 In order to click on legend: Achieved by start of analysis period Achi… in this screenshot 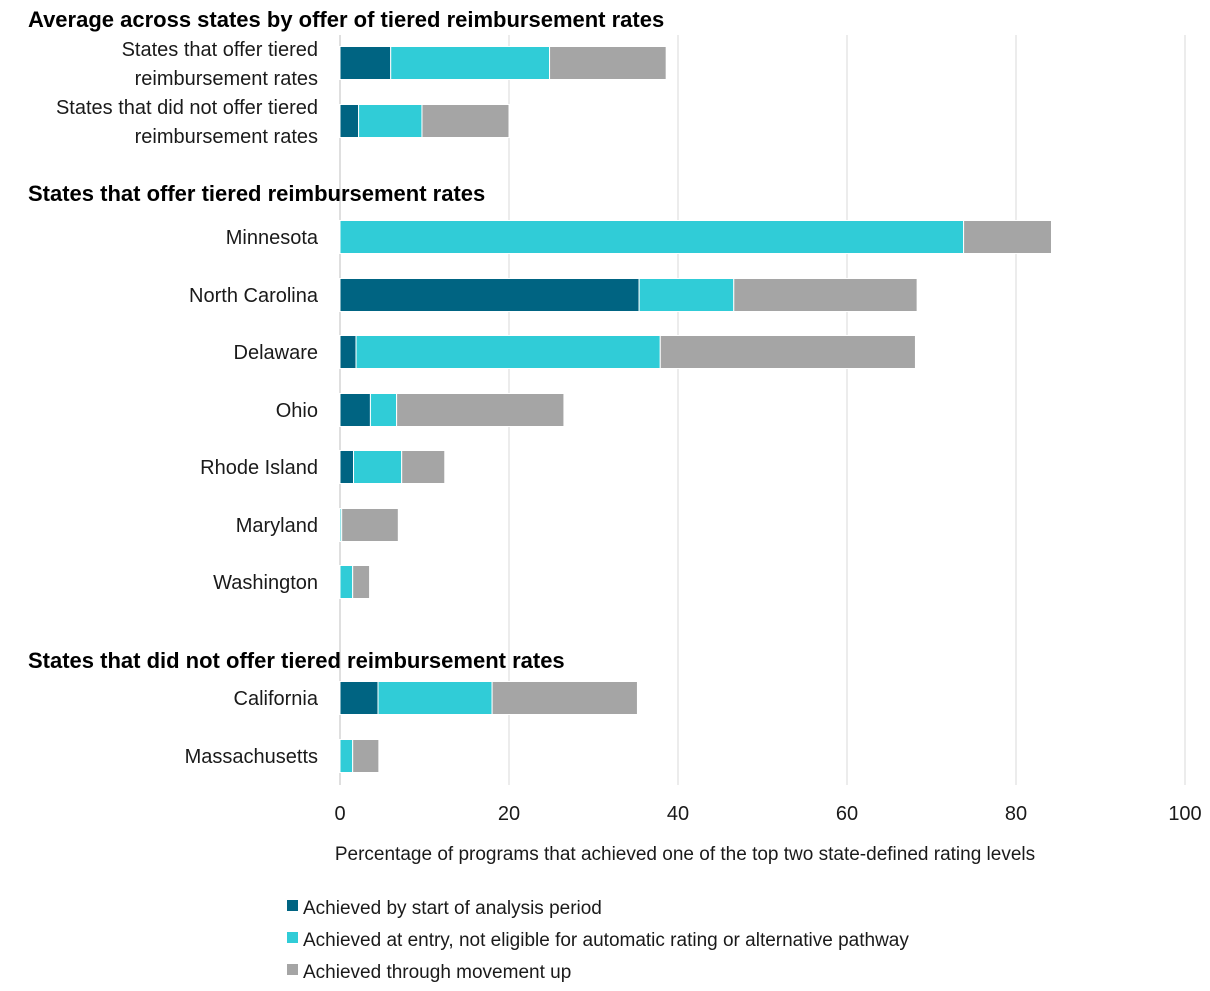, I will do `click(598, 940)`.